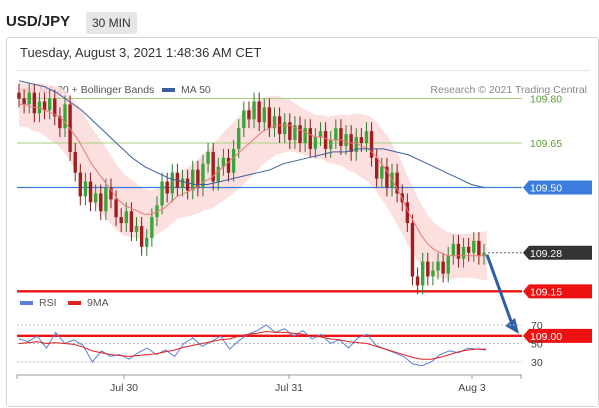 This screenshot has height=408, width=599. I want to click on divider, so click(303, 70).